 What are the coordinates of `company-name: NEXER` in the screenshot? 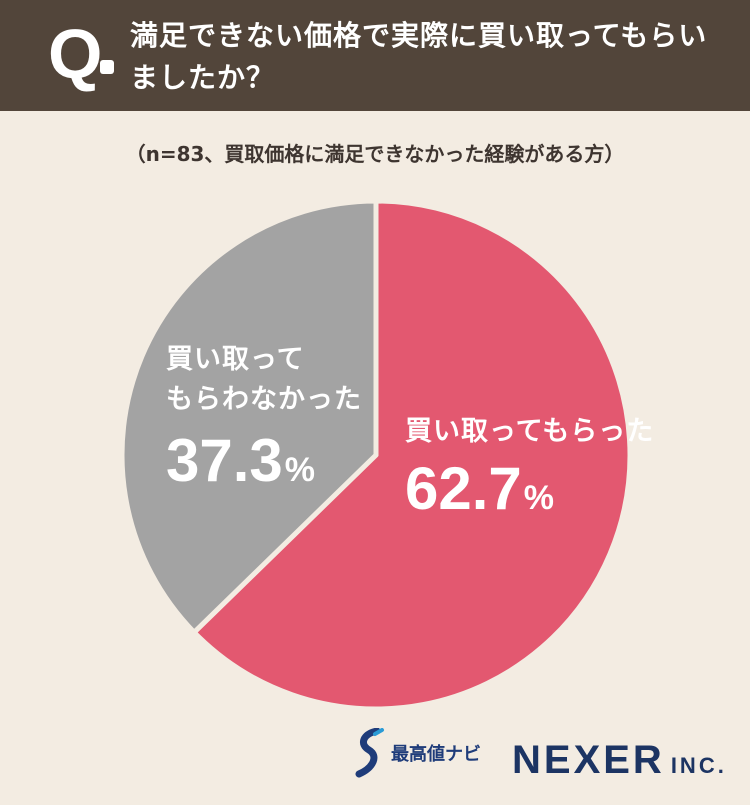 It's located at (588, 760).